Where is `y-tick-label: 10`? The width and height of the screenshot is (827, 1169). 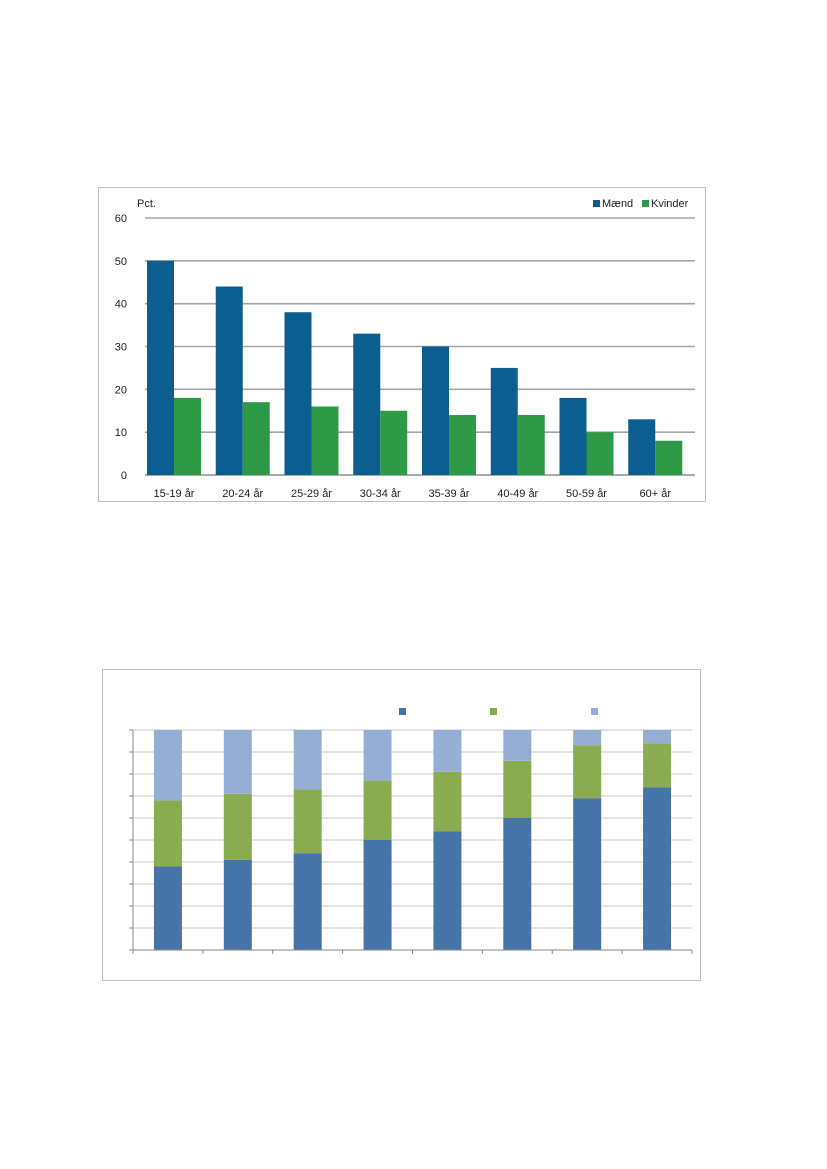 y-tick-label: 10 is located at coordinates (121, 433).